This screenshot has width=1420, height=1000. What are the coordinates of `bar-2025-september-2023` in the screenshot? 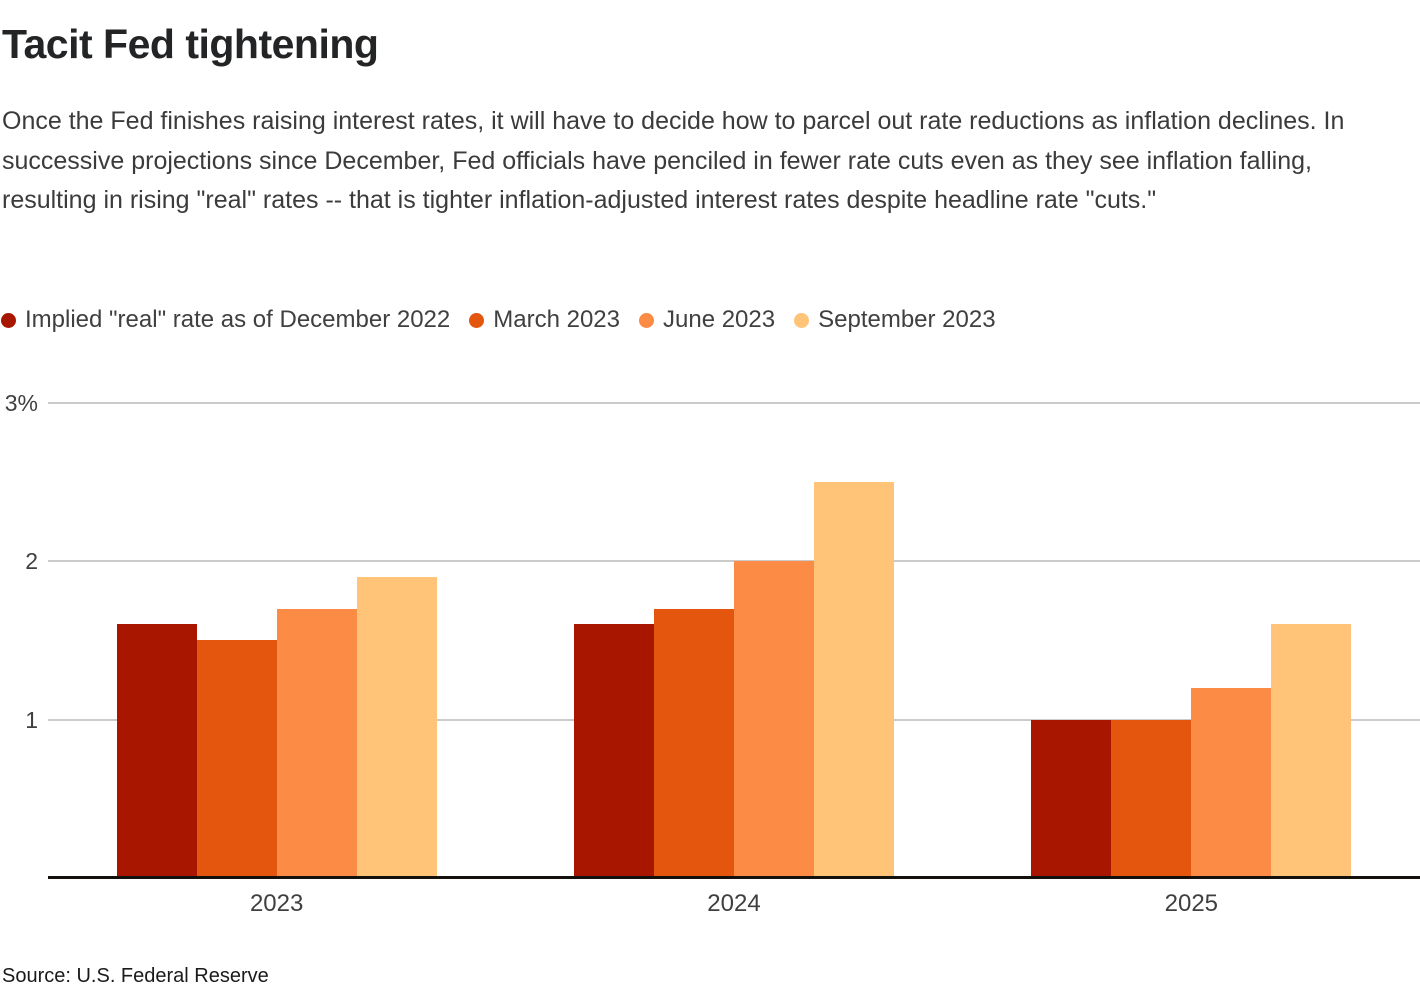 It's located at (1311, 751).